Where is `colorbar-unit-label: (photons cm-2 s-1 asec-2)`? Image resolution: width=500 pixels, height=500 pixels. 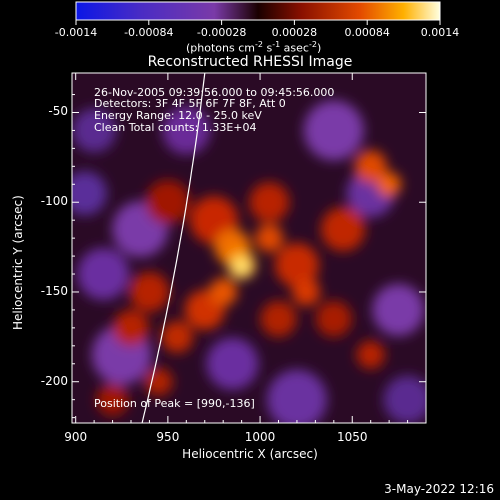 colorbar-unit-label: (photons cm-2 s-1 asec-2) is located at coordinates (254, 47).